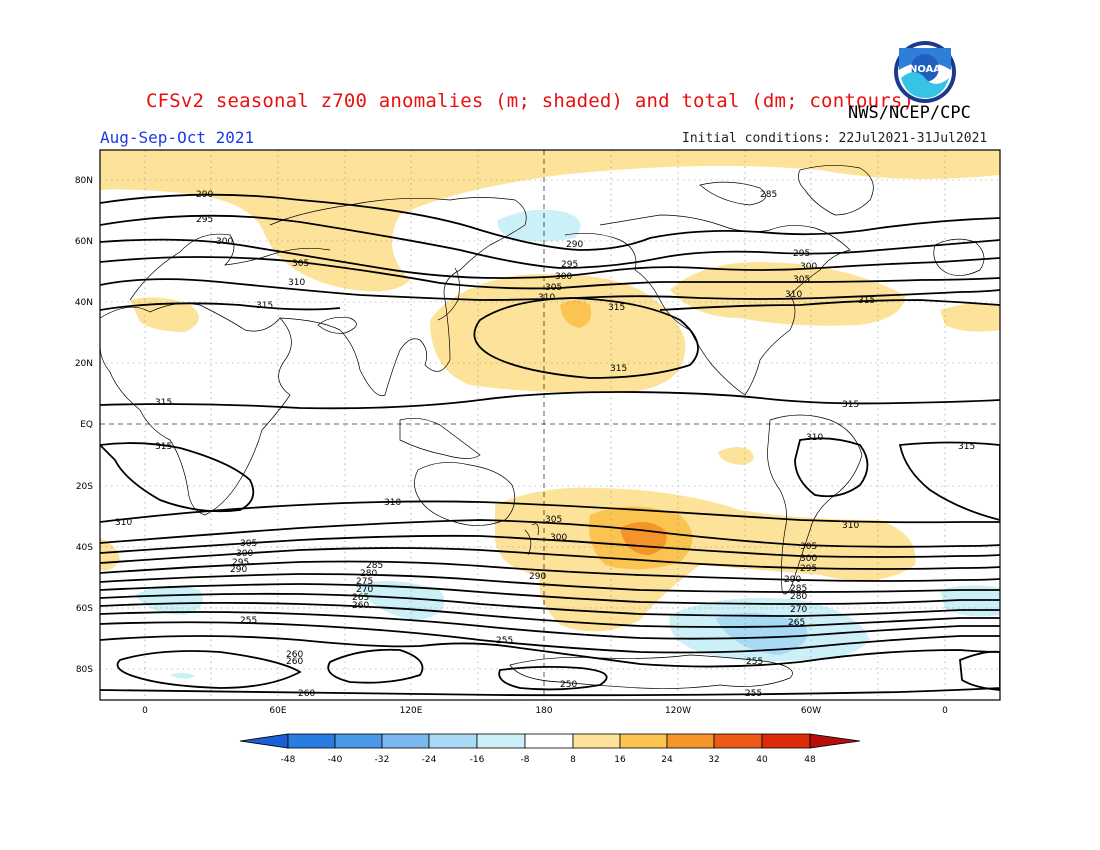 The height and width of the screenshot is (850, 1100). What do you see at coordinates (667, 760) in the screenshot?
I see `colorbar-label: 24` at bounding box center [667, 760].